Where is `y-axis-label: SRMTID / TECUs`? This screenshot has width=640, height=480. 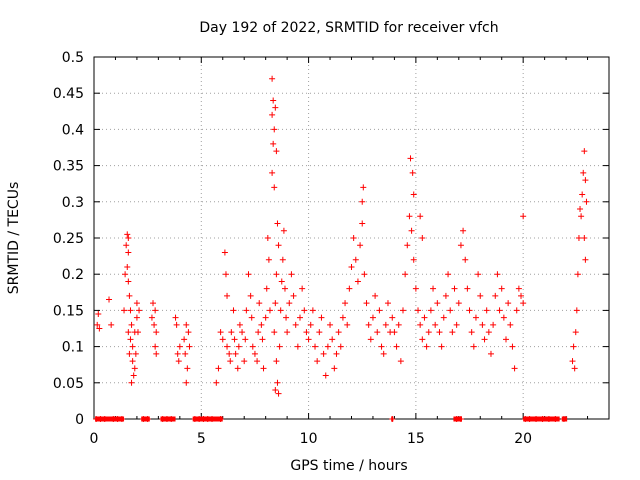
y-axis-label: SRMTID / TECUs is located at coordinates (14, 238).